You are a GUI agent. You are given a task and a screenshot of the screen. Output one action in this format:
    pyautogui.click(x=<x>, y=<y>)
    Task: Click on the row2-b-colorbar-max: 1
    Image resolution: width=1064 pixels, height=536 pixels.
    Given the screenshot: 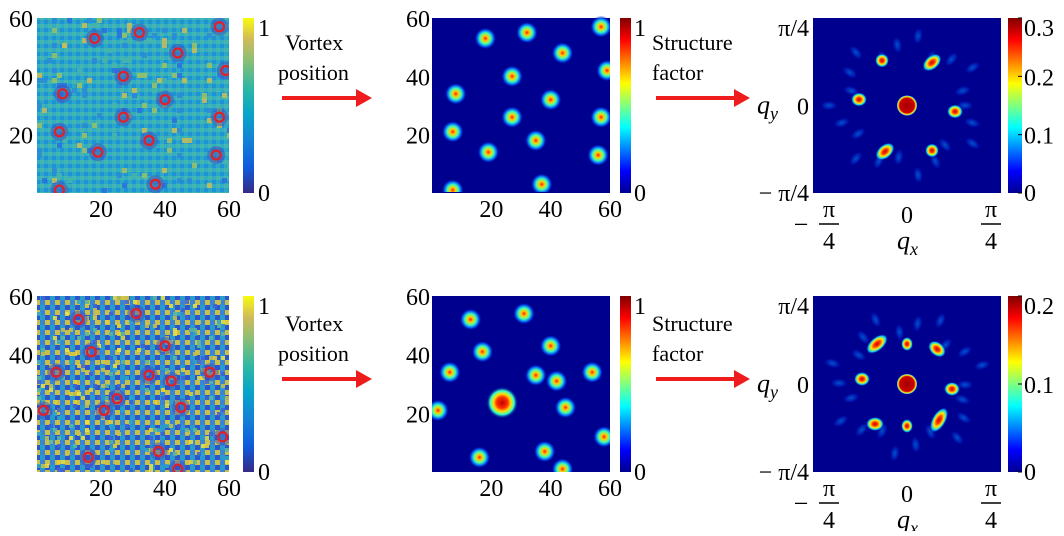 What is the action you would take?
    pyautogui.click(x=640, y=307)
    